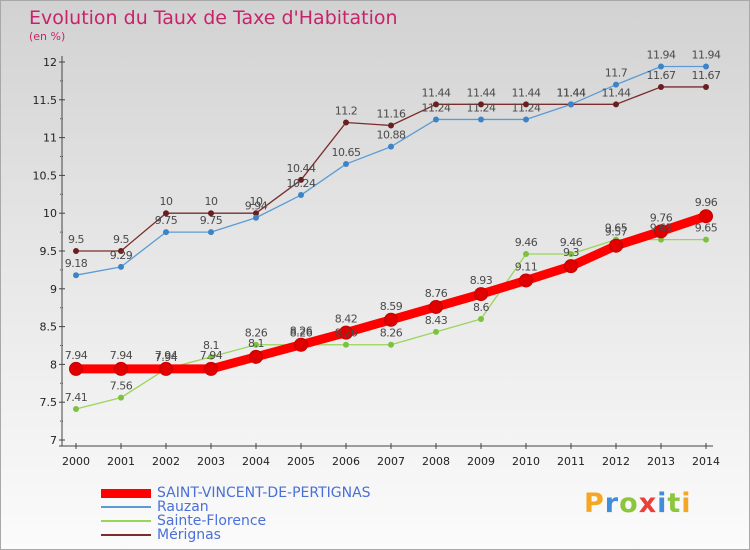 Image resolution: width=750 pixels, height=550 pixels. Describe the element at coordinates (346, 319) in the screenshot. I see `data-label: 8.42` at that location.